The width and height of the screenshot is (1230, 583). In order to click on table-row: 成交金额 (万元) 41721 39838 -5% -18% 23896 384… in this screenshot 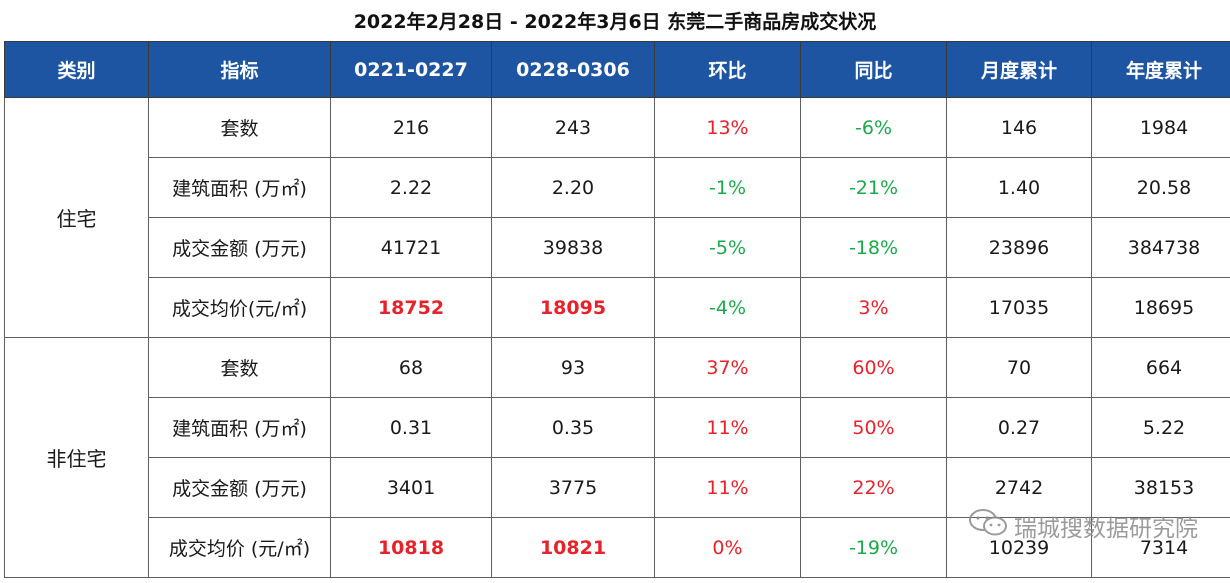, I will do `click(617, 247)`.